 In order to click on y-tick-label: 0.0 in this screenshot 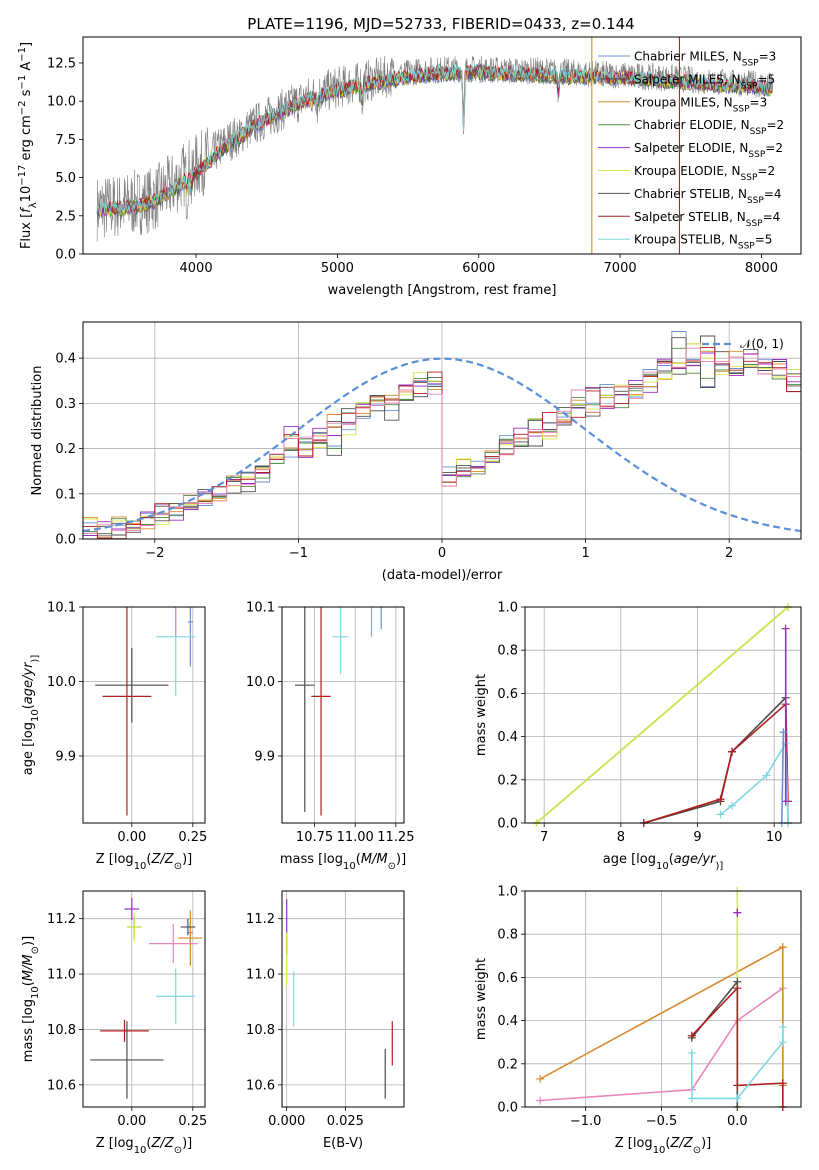, I will do `click(65, 255)`.